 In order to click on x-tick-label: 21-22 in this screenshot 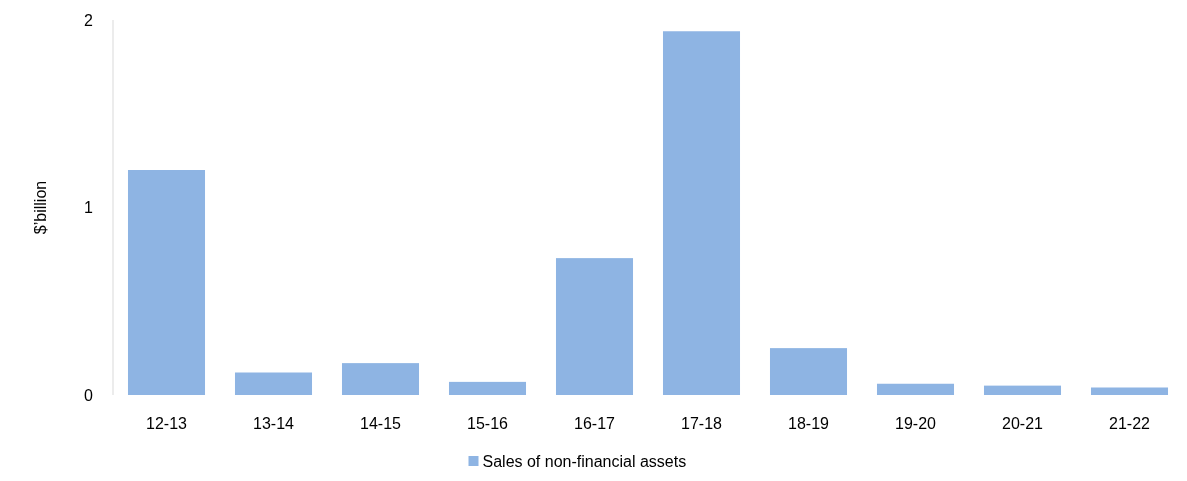, I will do `click(1130, 423)`.